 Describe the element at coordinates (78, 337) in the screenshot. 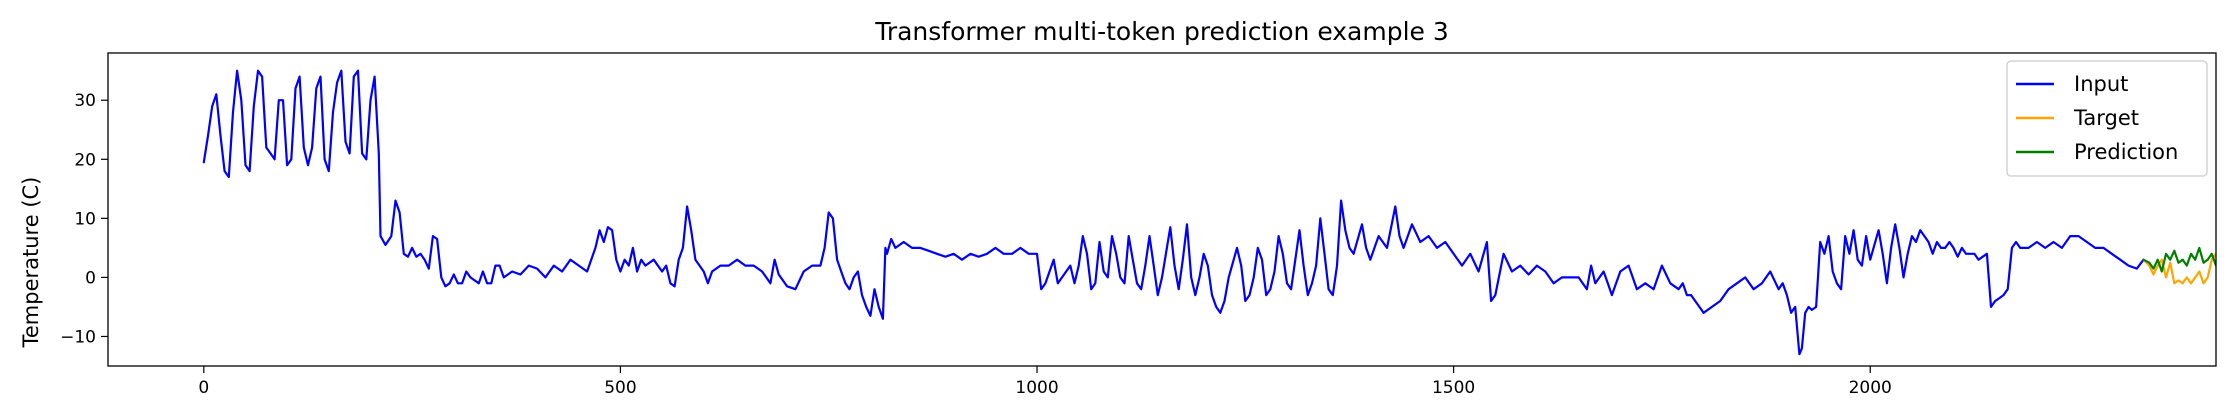

I see `y-tick-label: −10` at that location.